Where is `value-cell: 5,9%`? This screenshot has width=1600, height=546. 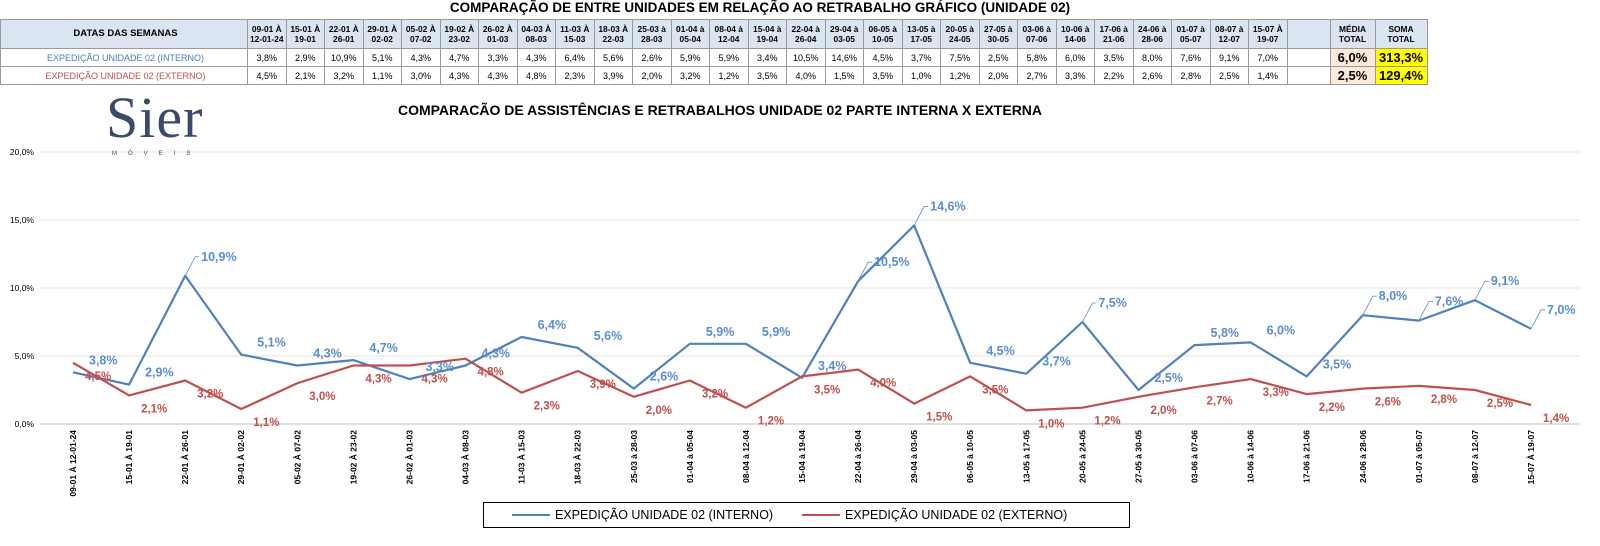 value-cell: 5,9% is located at coordinates (729, 57).